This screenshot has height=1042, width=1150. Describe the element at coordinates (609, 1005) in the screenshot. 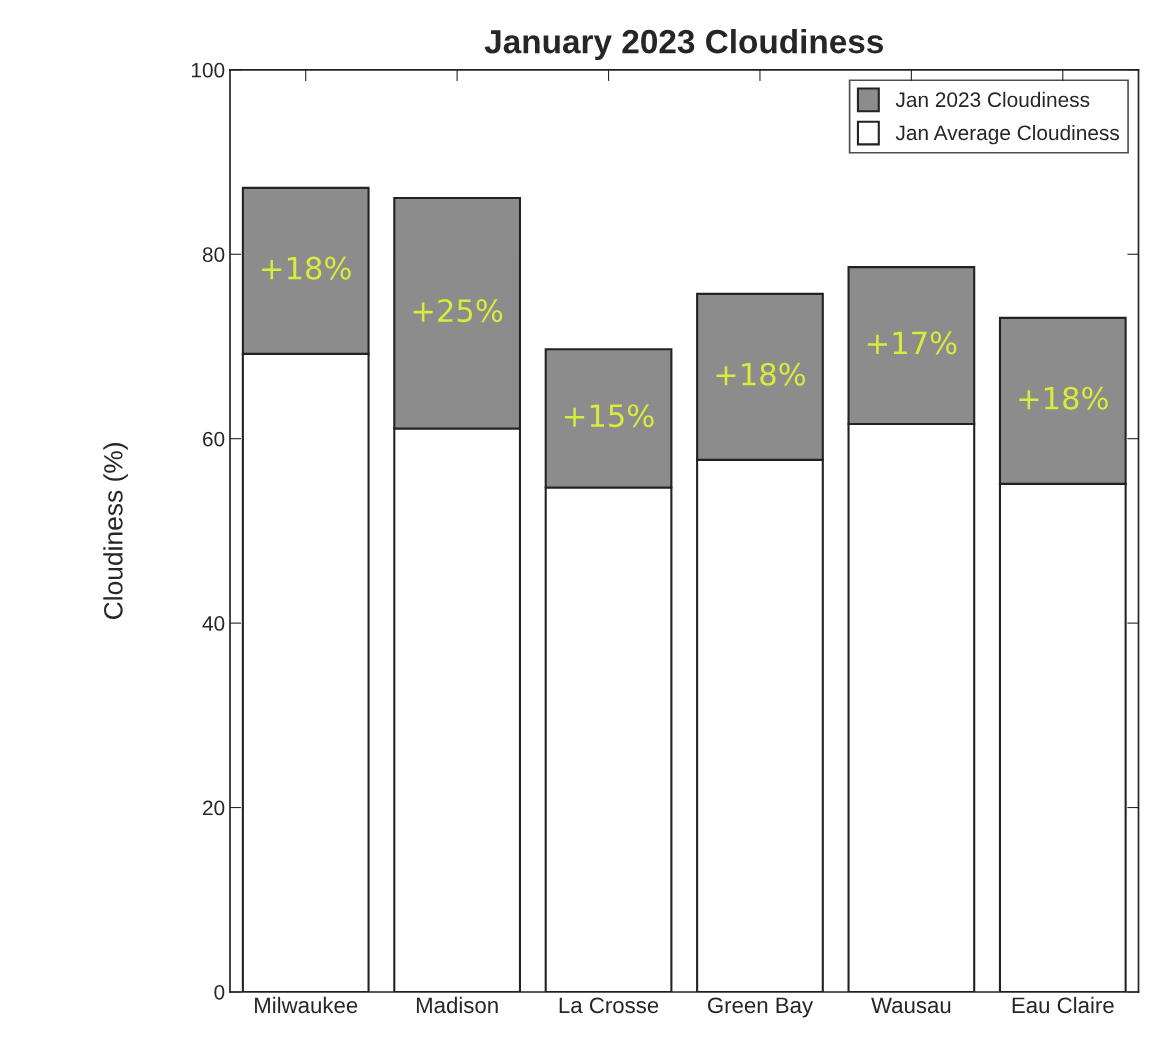

I see `x-tick-label: La Crosse` at that location.